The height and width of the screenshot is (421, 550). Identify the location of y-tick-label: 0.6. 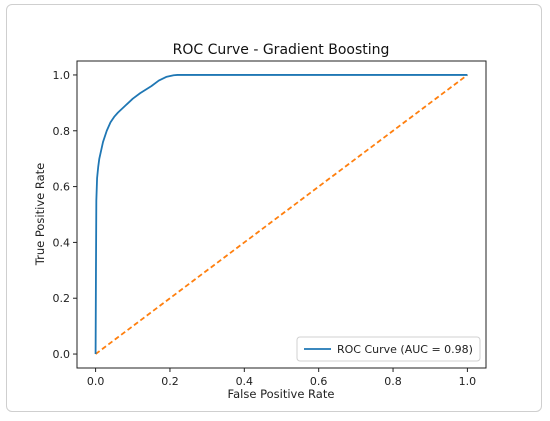
(62, 187).